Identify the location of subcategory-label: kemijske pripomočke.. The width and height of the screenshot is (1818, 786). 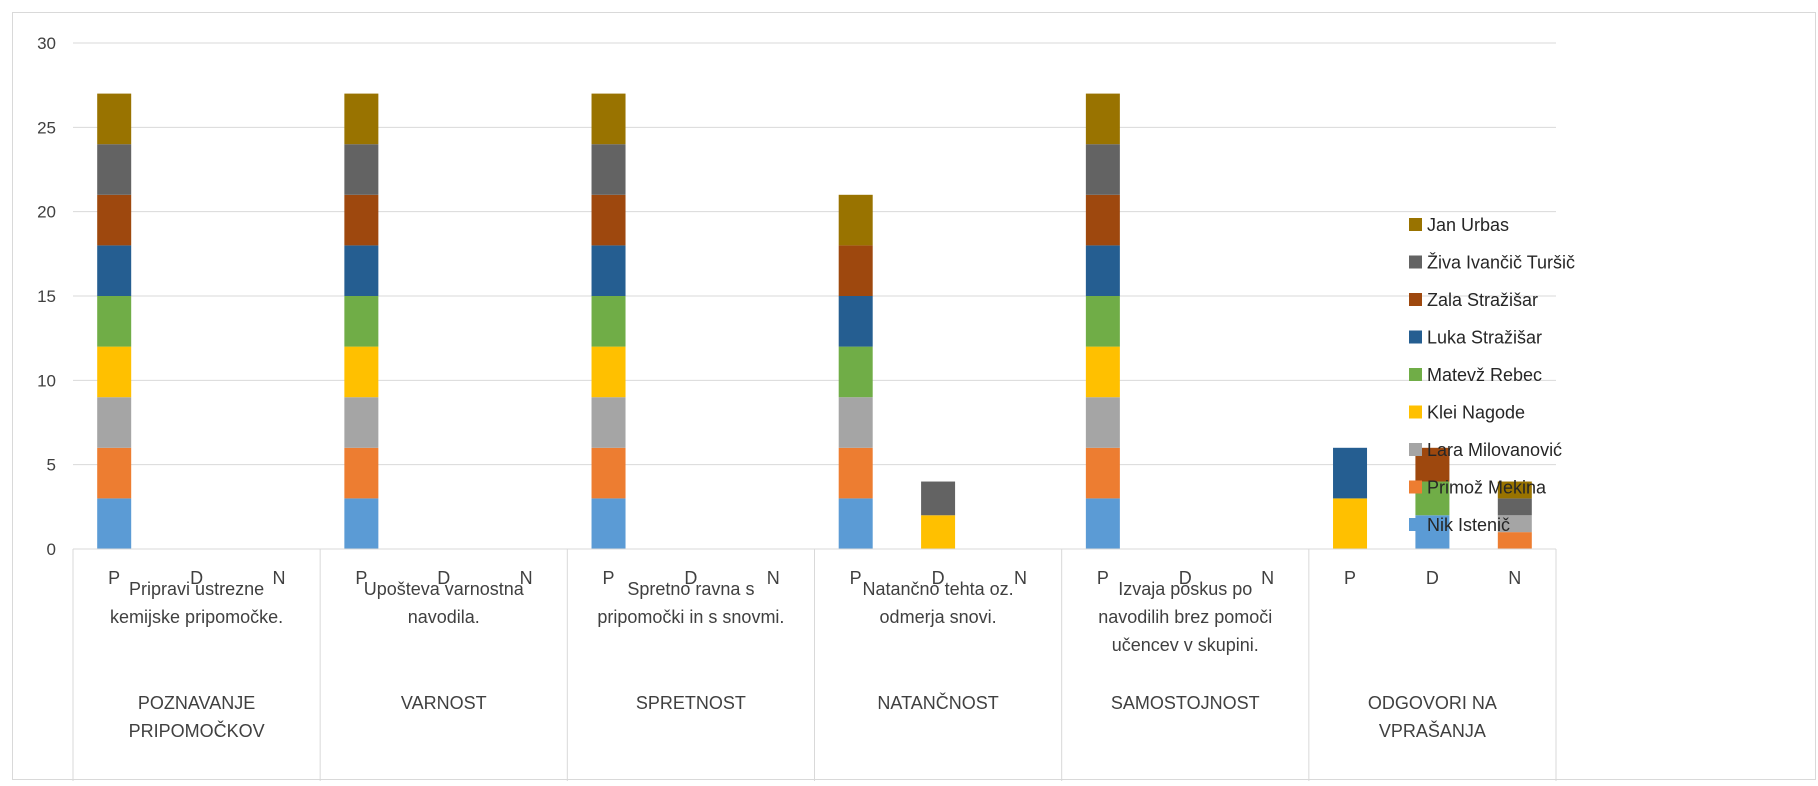
(196, 617).